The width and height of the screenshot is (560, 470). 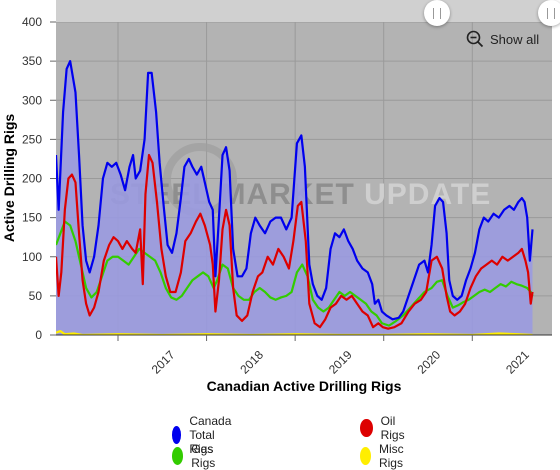 I want to click on legend-label: Canada Total Rigs, so click(x=210, y=435).